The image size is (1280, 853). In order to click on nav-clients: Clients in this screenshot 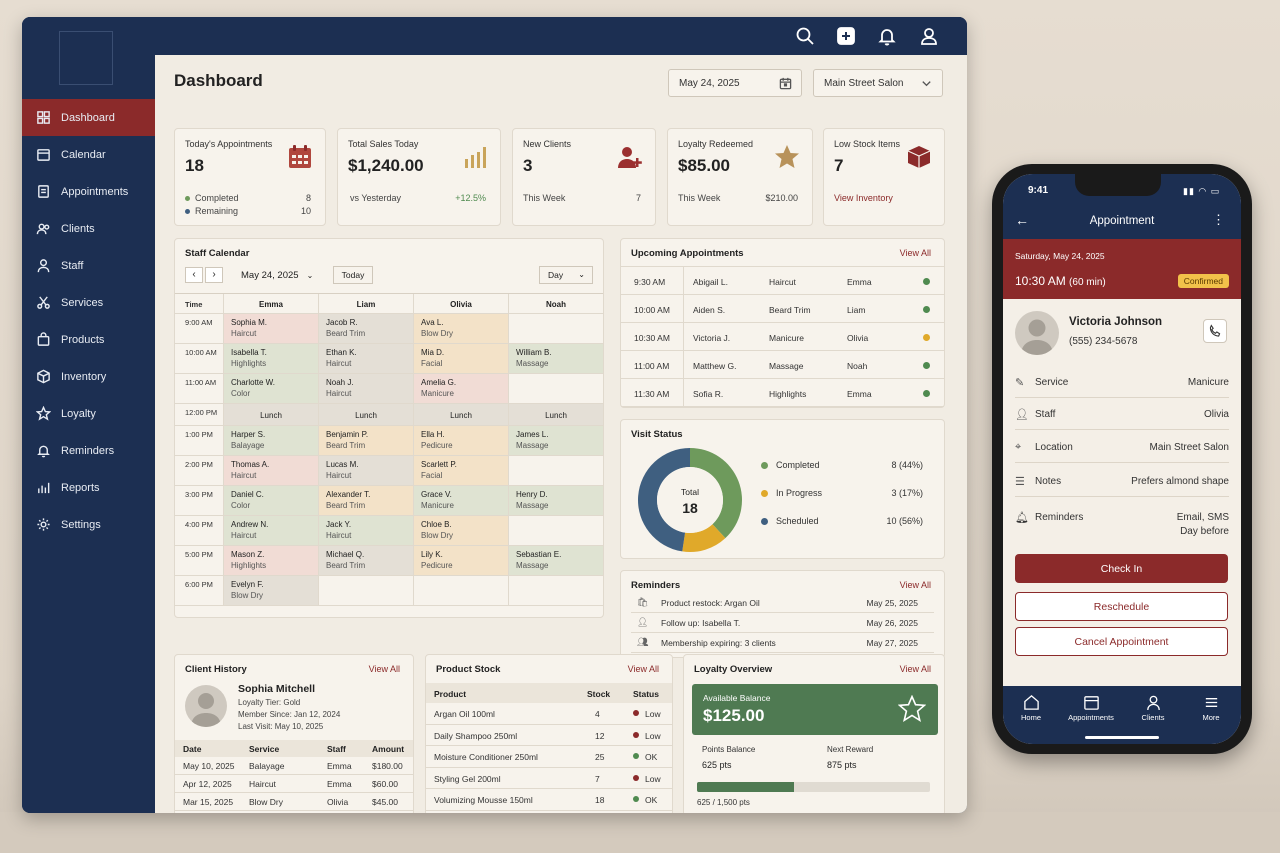, I will do `click(1153, 708)`.